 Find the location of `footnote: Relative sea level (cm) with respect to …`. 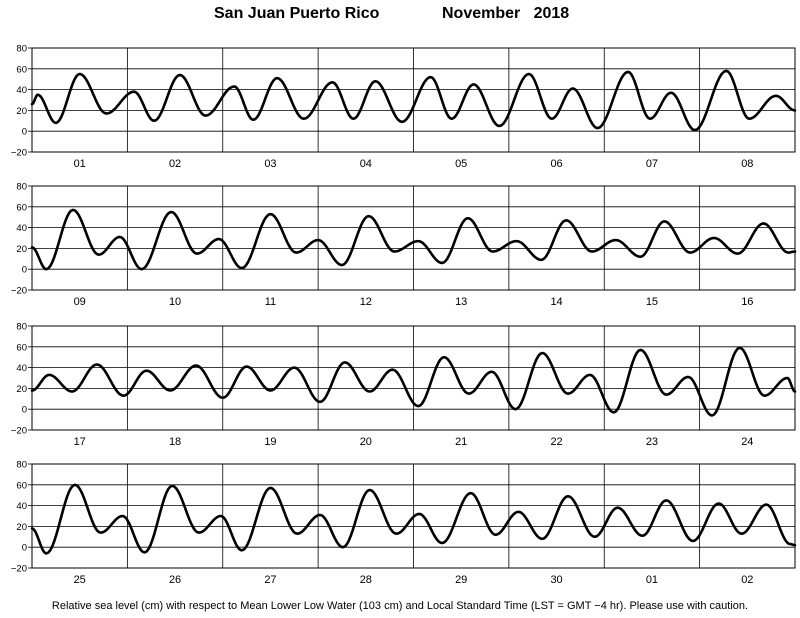

footnote: Relative sea level (cm) with respect to … is located at coordinates (400, 606).